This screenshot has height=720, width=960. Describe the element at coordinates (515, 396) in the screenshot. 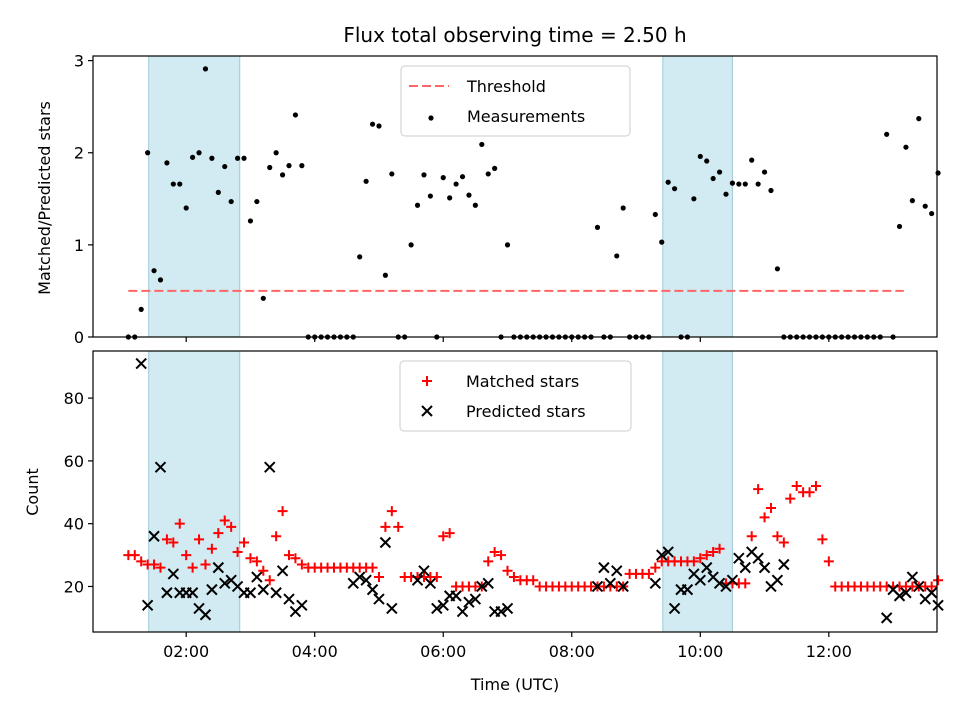

I see `legend` at that location.